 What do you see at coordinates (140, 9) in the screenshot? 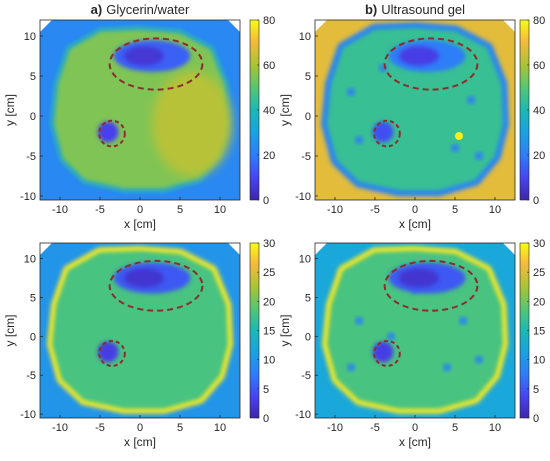
I see `panel-title: a) Glycerin/water` at bounding box center [140, 9].